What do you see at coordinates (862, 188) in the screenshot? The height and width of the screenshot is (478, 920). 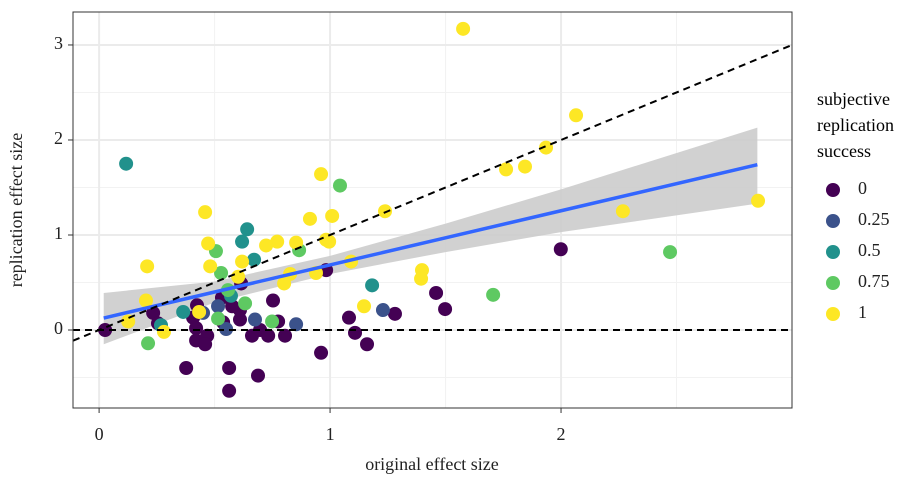 I see `legend-label: 0` at bounding box center [862, 188].